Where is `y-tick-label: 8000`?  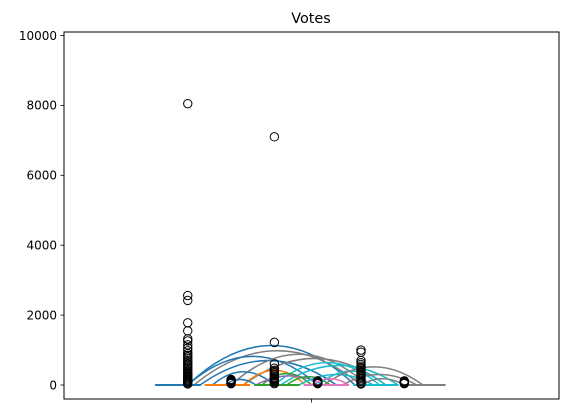
y-tick-label: 8000 is located at coordinates (41, 106).